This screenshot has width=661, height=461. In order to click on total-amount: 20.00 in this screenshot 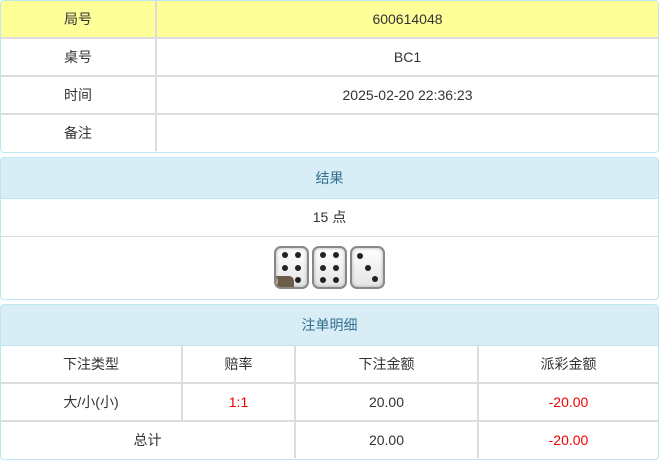, I will do `click(387, 439)`.